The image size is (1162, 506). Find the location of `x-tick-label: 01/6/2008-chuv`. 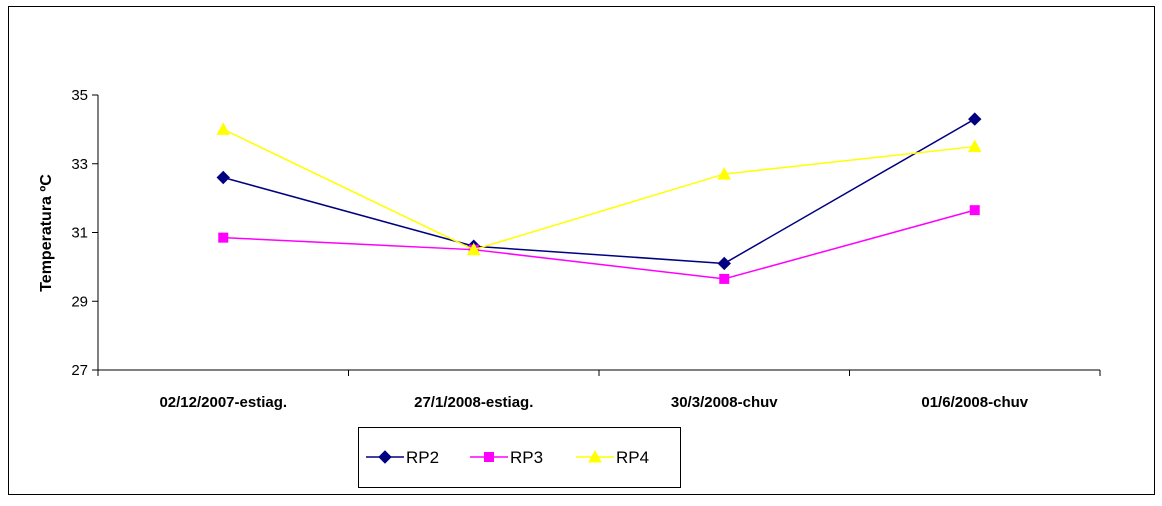

x-tick-label: 01/6/2008-chuv is located at coordinates (974, 402).